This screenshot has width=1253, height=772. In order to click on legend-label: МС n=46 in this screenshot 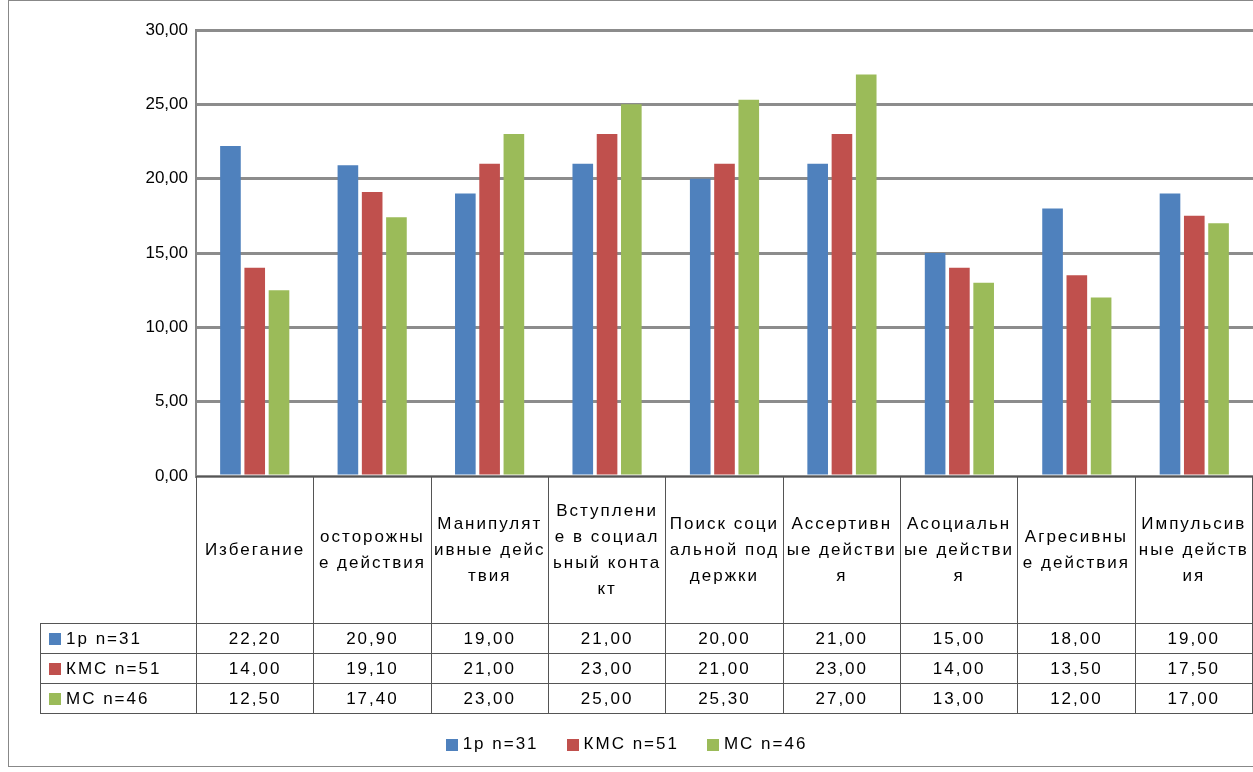, I will do `click(118, 698)`.